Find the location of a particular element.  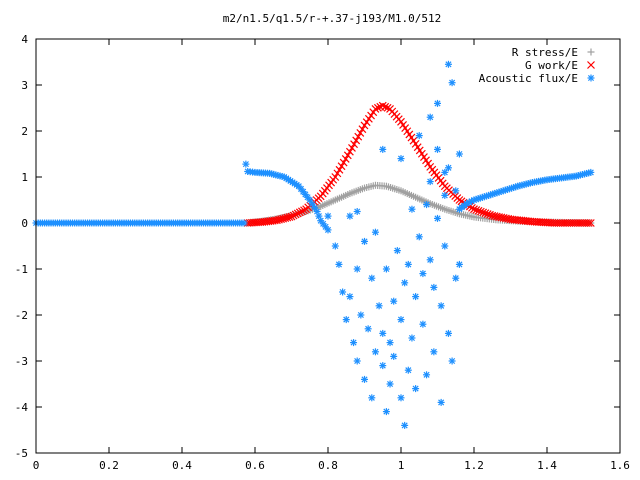

x-tick-label: 1 is located at coordinates (401, 465).